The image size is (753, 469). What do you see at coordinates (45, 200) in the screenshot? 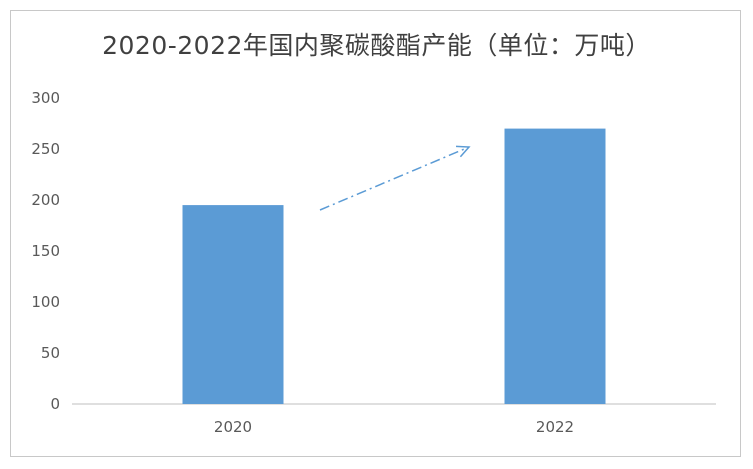
I see `y-tick-label: 200` at bounding box center [45, 200].